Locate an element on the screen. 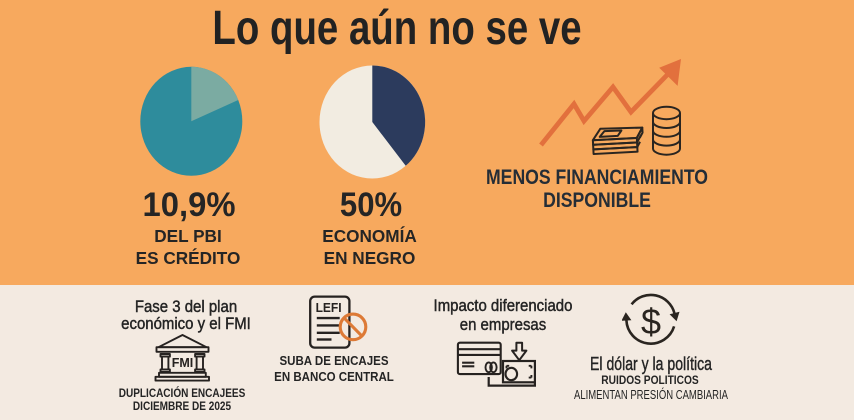 The image size is (854, 420). svg-text: FMI is located at coordinates (183, 363).